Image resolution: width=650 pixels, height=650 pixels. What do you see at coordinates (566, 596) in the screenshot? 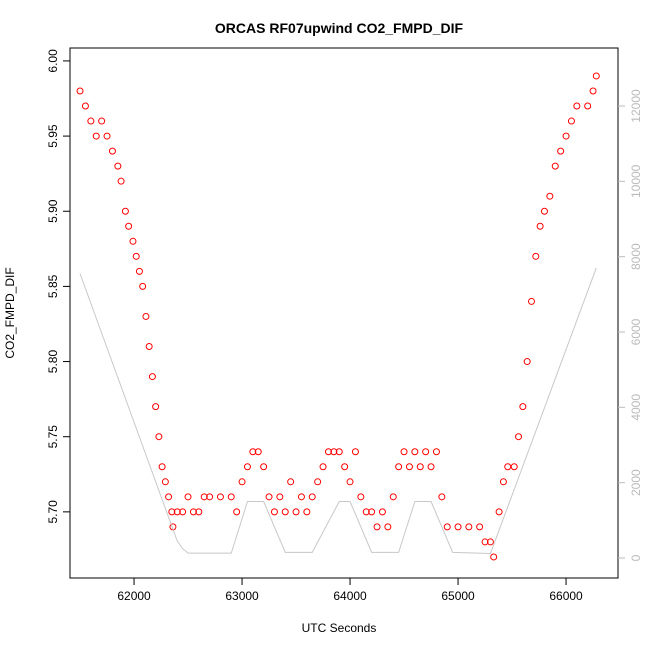
I see `x-tick-label: 66000` at bounding box center [566, 596].